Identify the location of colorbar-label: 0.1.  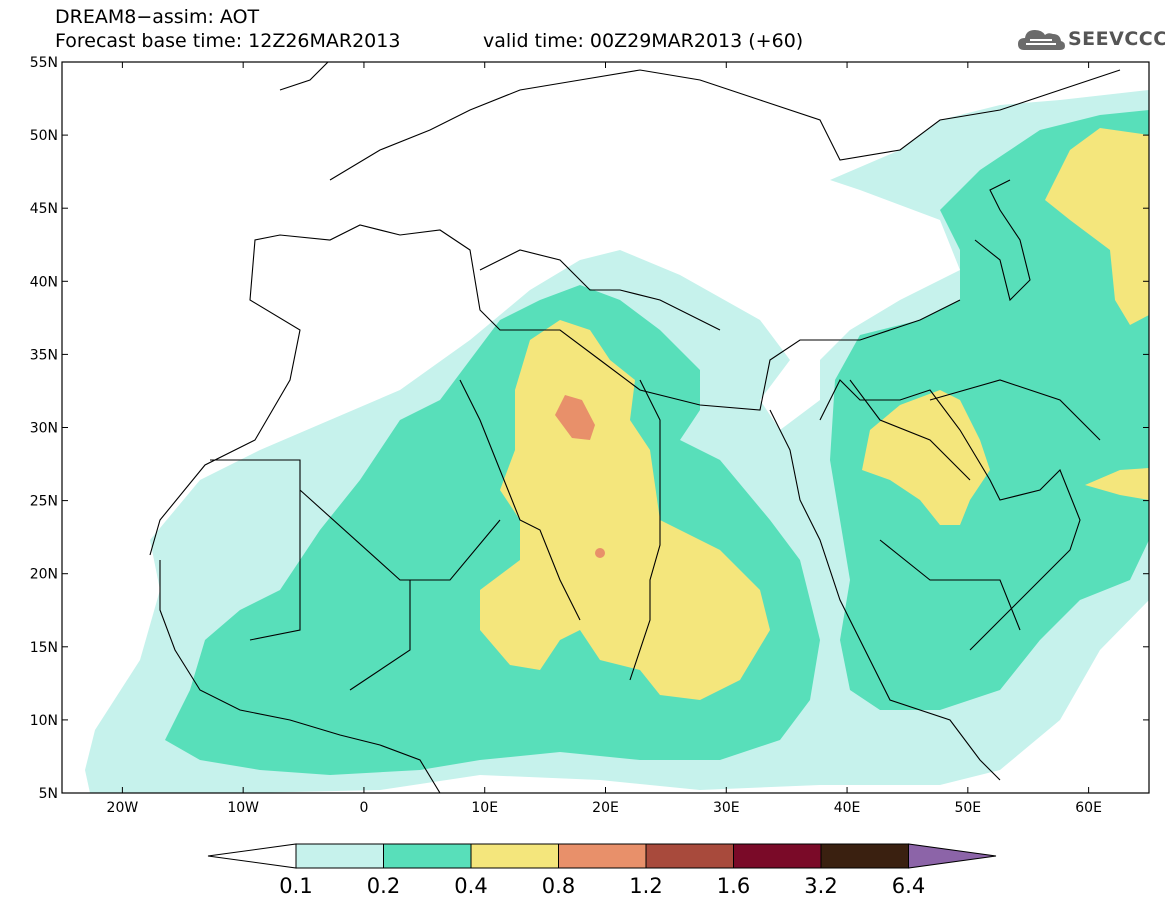
(295, 886).